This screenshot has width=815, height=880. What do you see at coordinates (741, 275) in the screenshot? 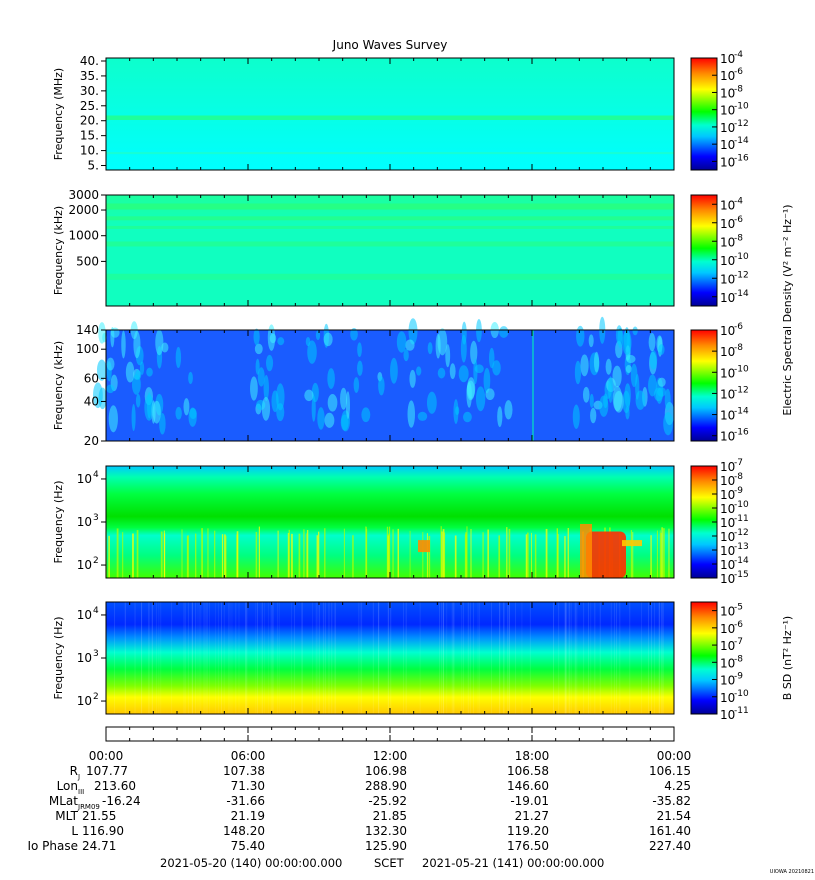
I see `colorbar-tick-label-exponent: -12` at bounding box center [741, 275].